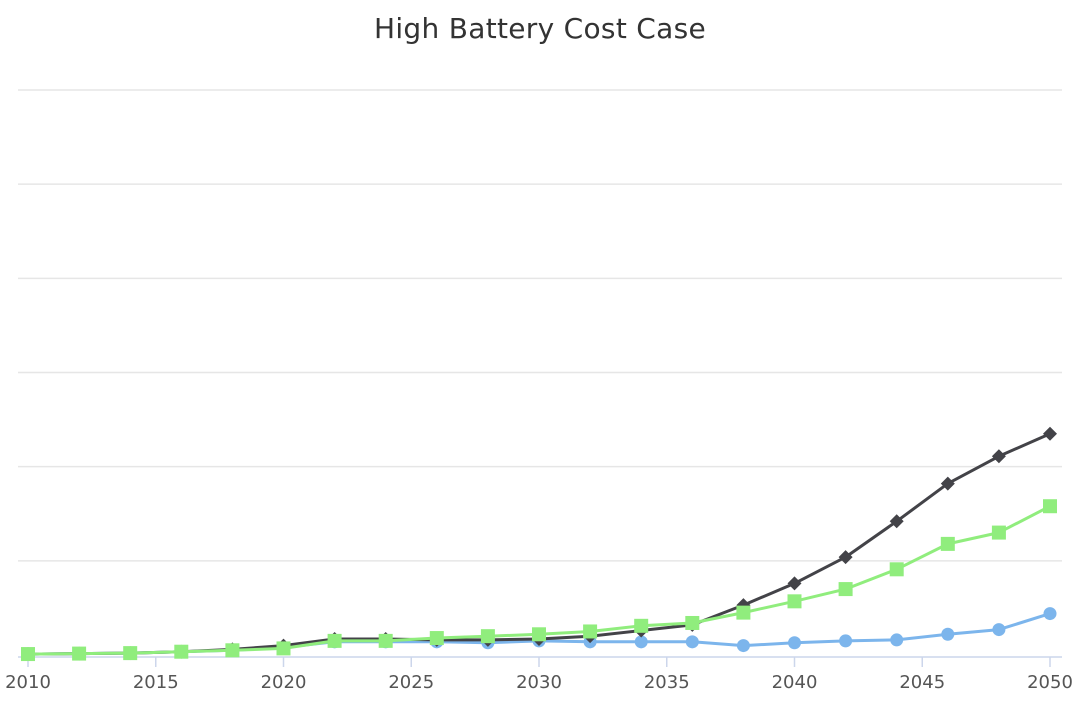 This screenshot has width=1080, height=720. I want to click on x-tick-label: 2035, so click(667, 682).